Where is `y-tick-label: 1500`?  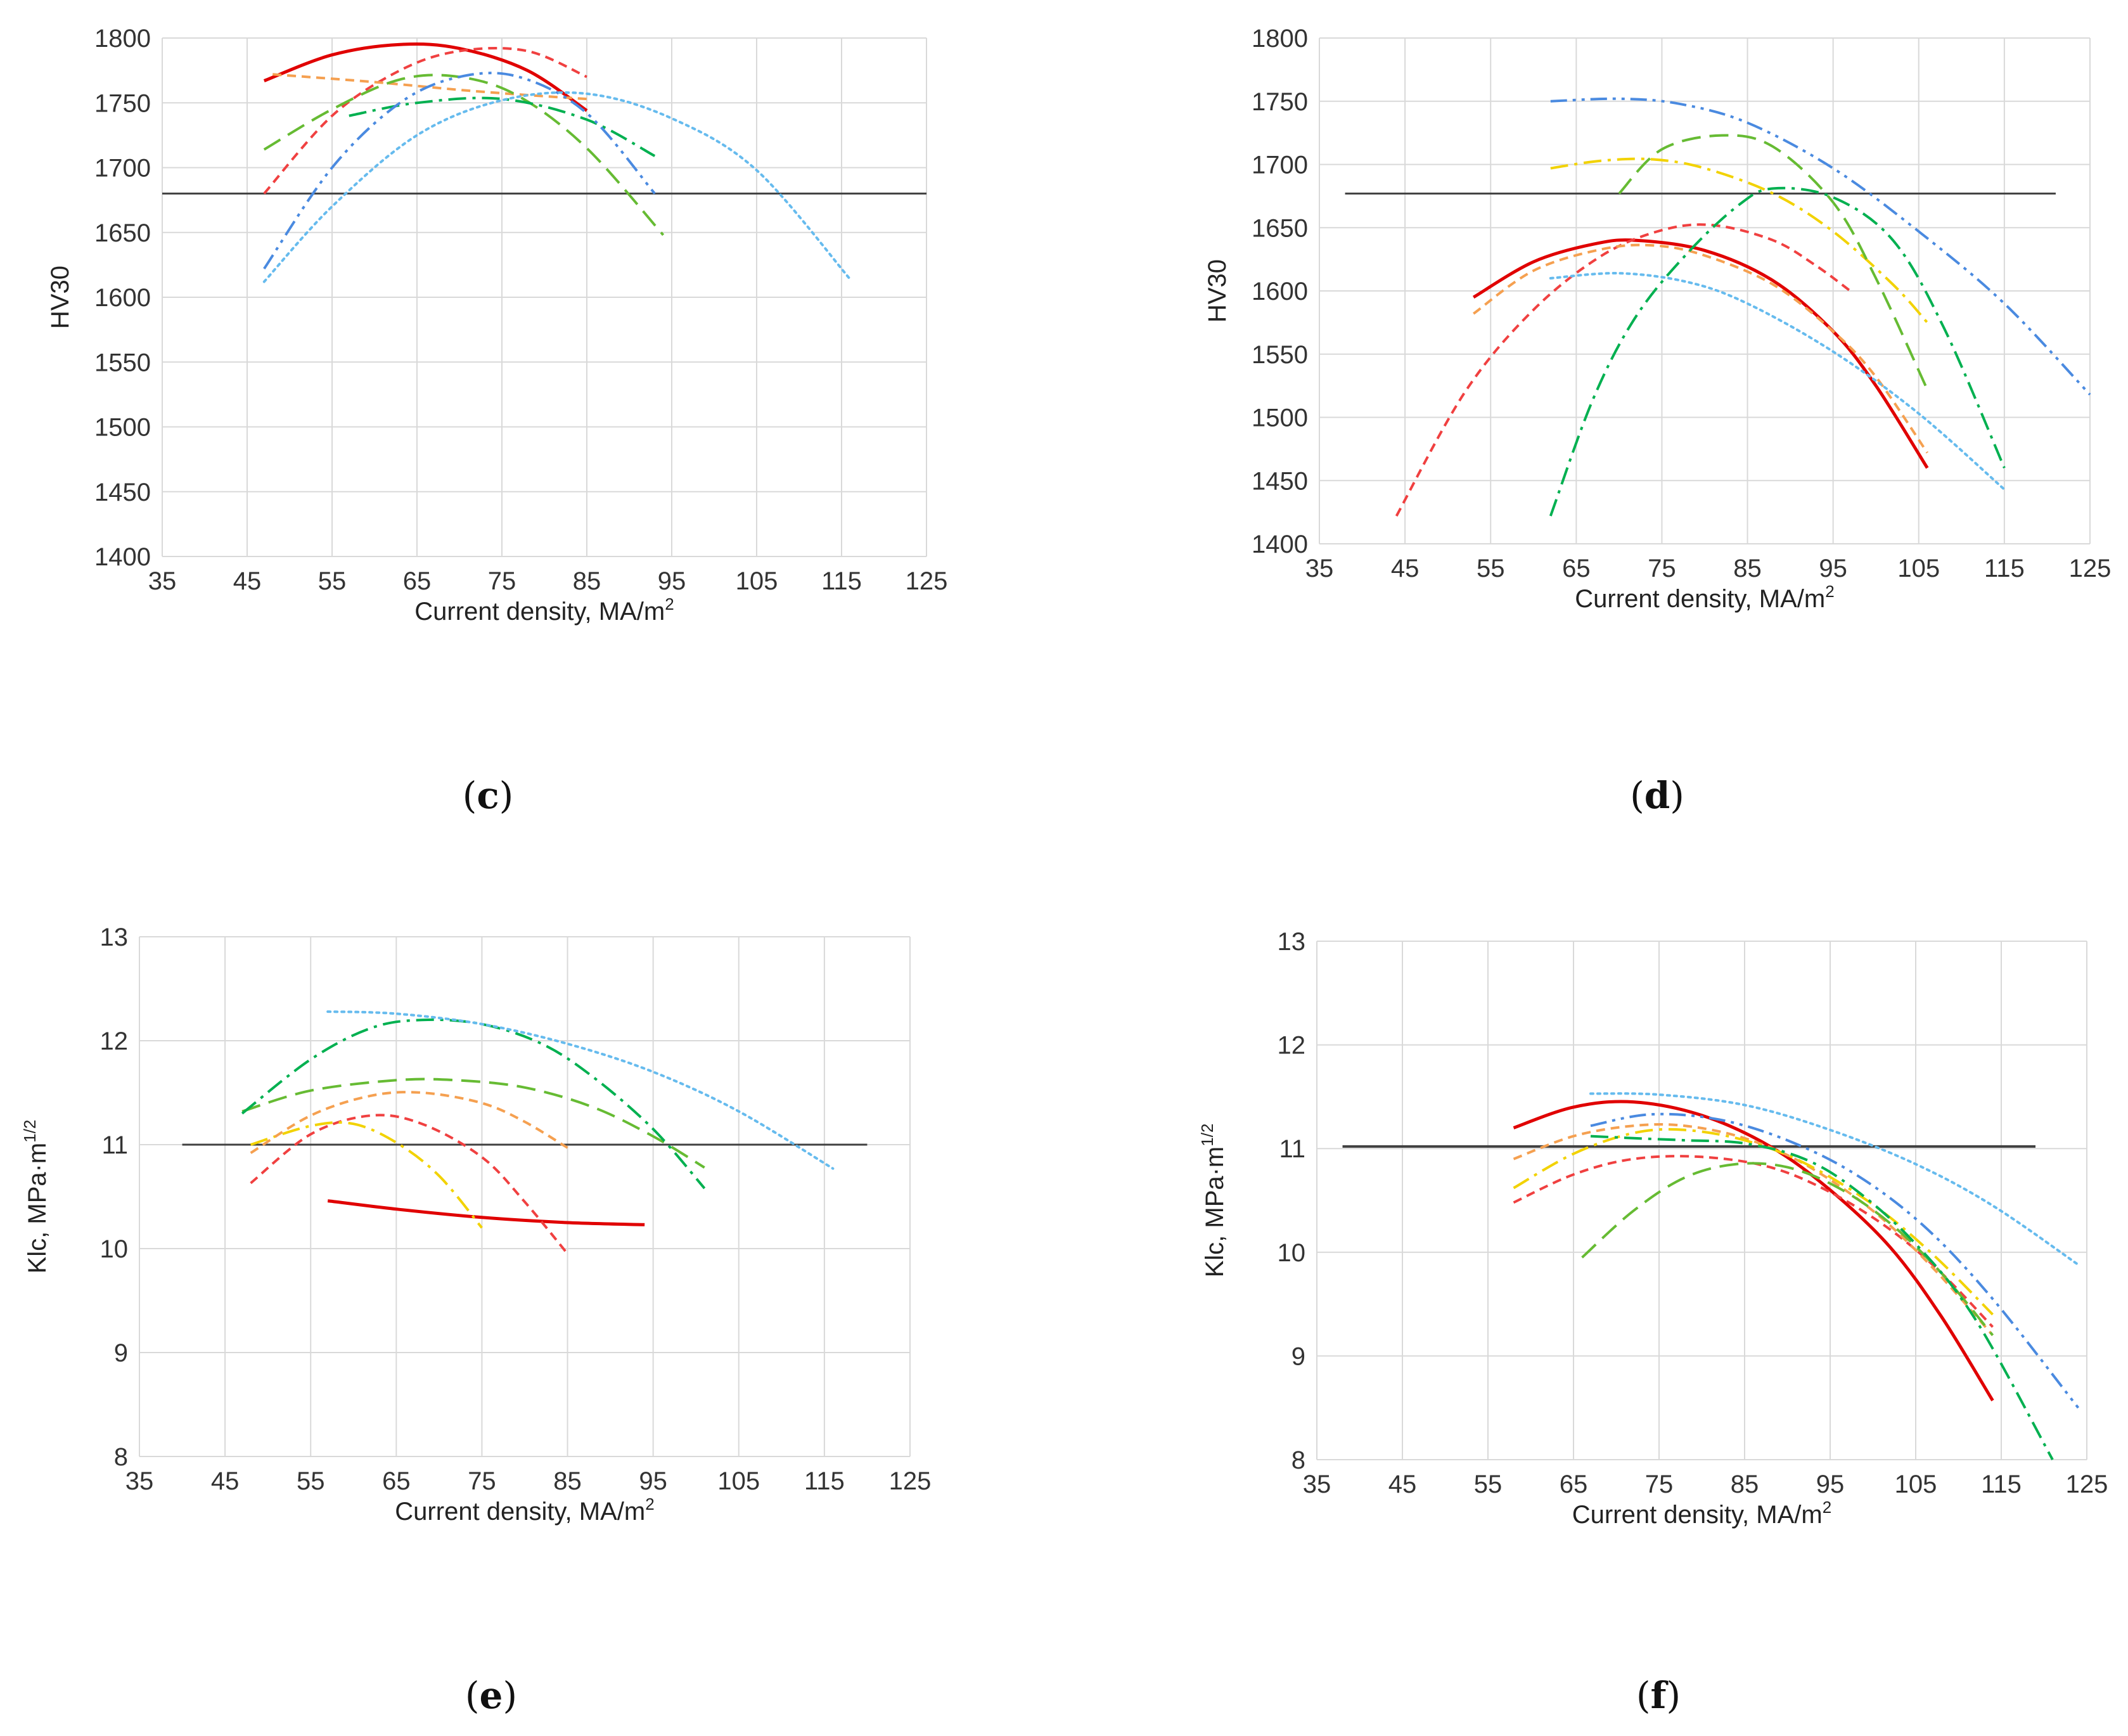
y-tick-label: 1500 is located at coordinates (122, 428).